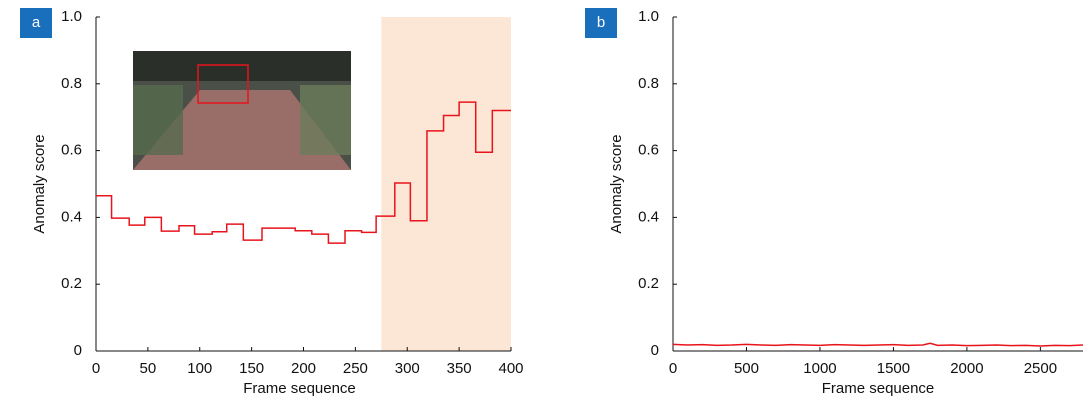  Describe the element at coordinates (510, 368) in the screenshot. I see `x-tick-label: 400` at that location.